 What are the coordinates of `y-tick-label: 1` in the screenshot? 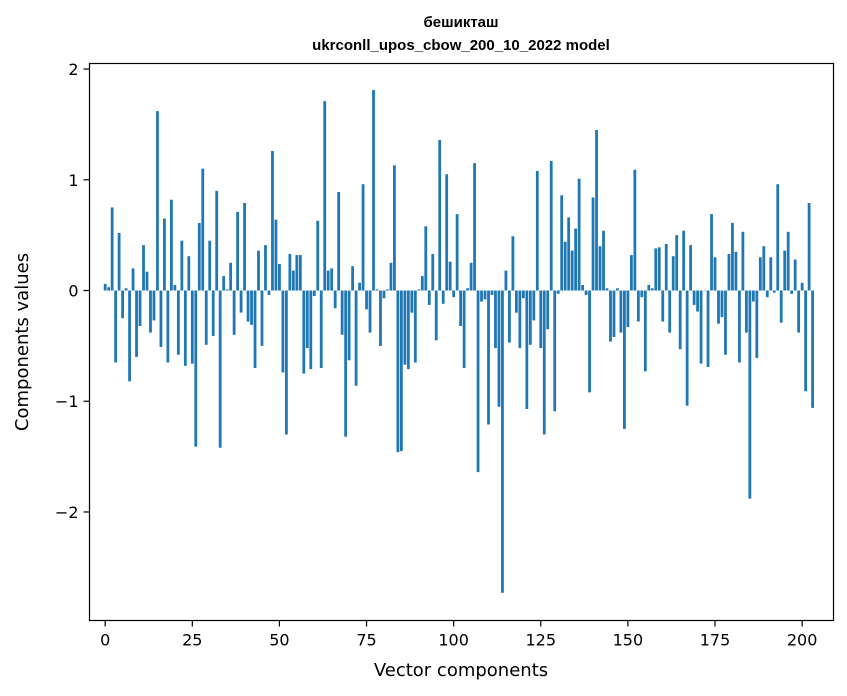 It's located at (73, 180).